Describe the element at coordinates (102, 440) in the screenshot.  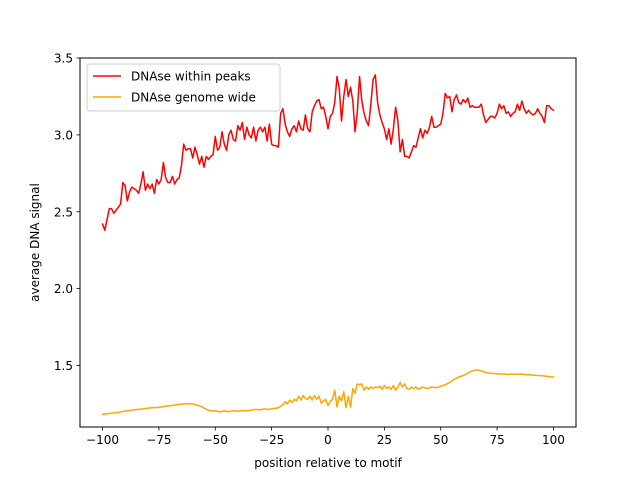
I see `x-tick-label: −100` at that location.